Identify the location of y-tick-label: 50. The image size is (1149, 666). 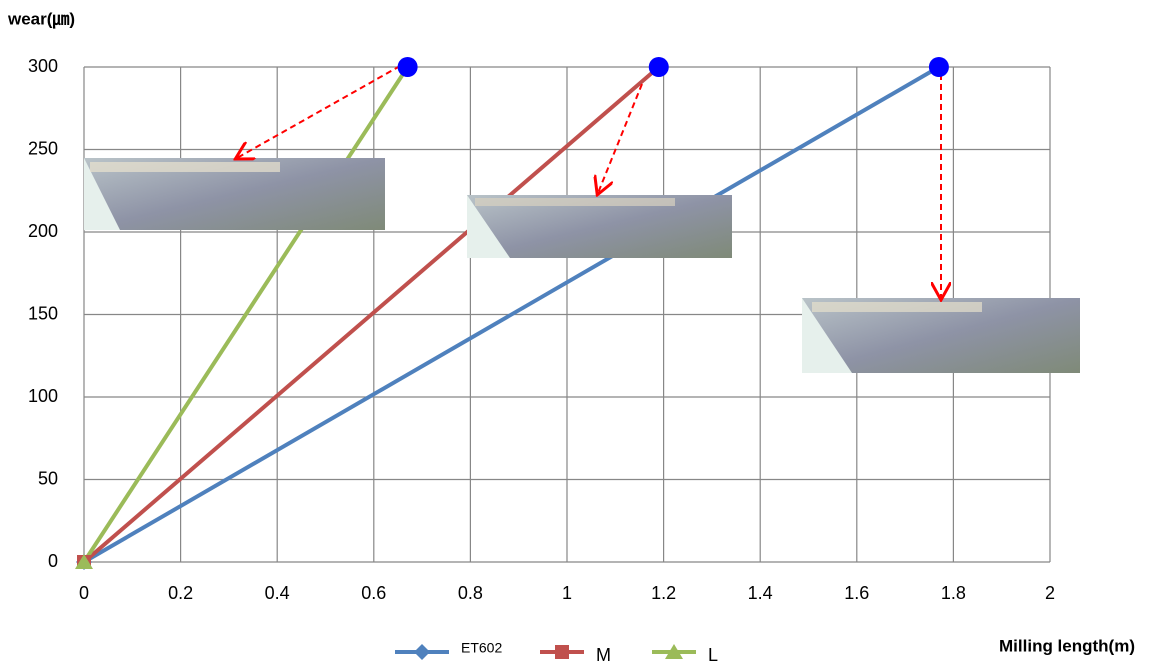
(48, 478).